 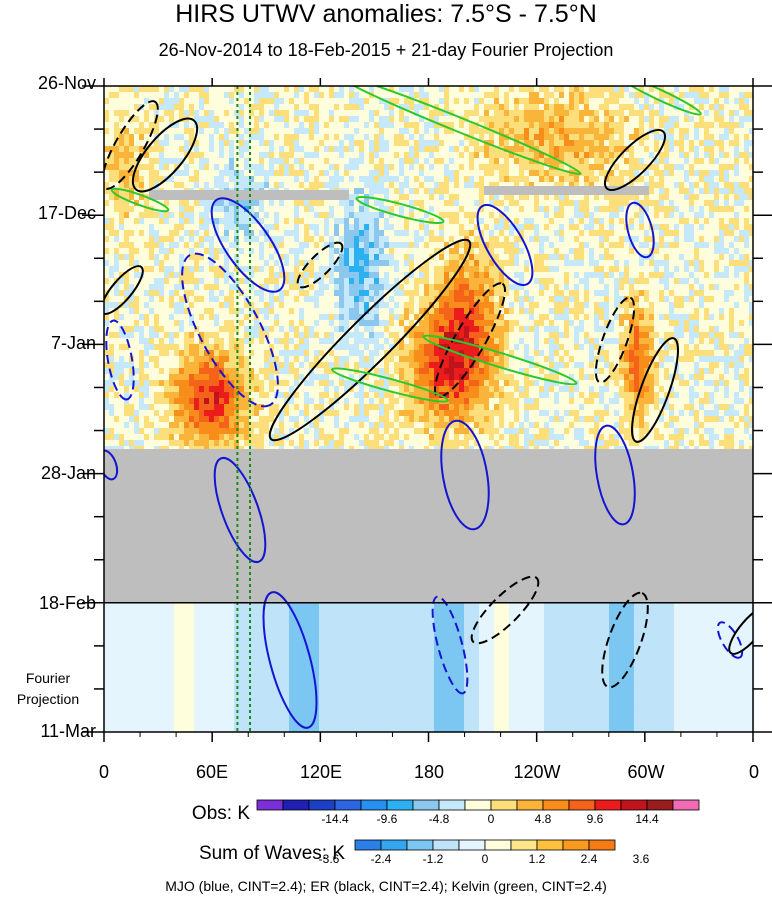 What do you see at coordinates (335, 819) in the screenshot?
I see `obs-colorbar-tick-label: -14.4` at bounding box center [335, 819].